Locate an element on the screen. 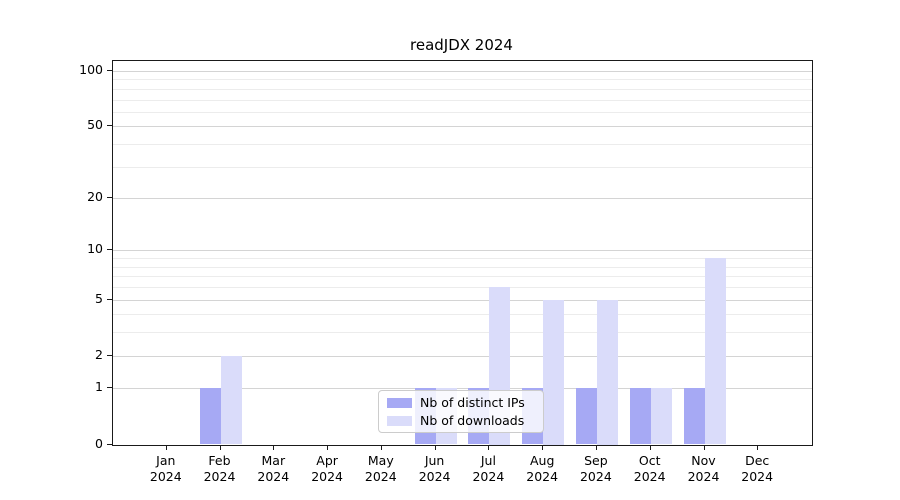  x-tick-label: Nov 2024 is located at coordinates (703, 468).